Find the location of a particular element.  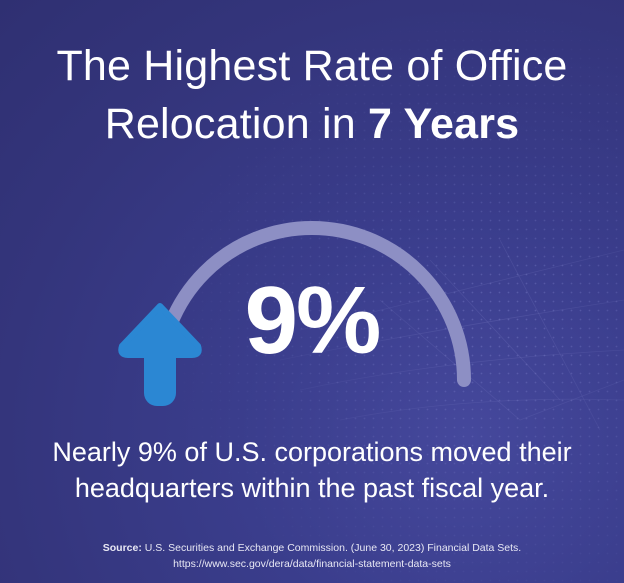

source-label: Source: is located at coordinates (122, 548).